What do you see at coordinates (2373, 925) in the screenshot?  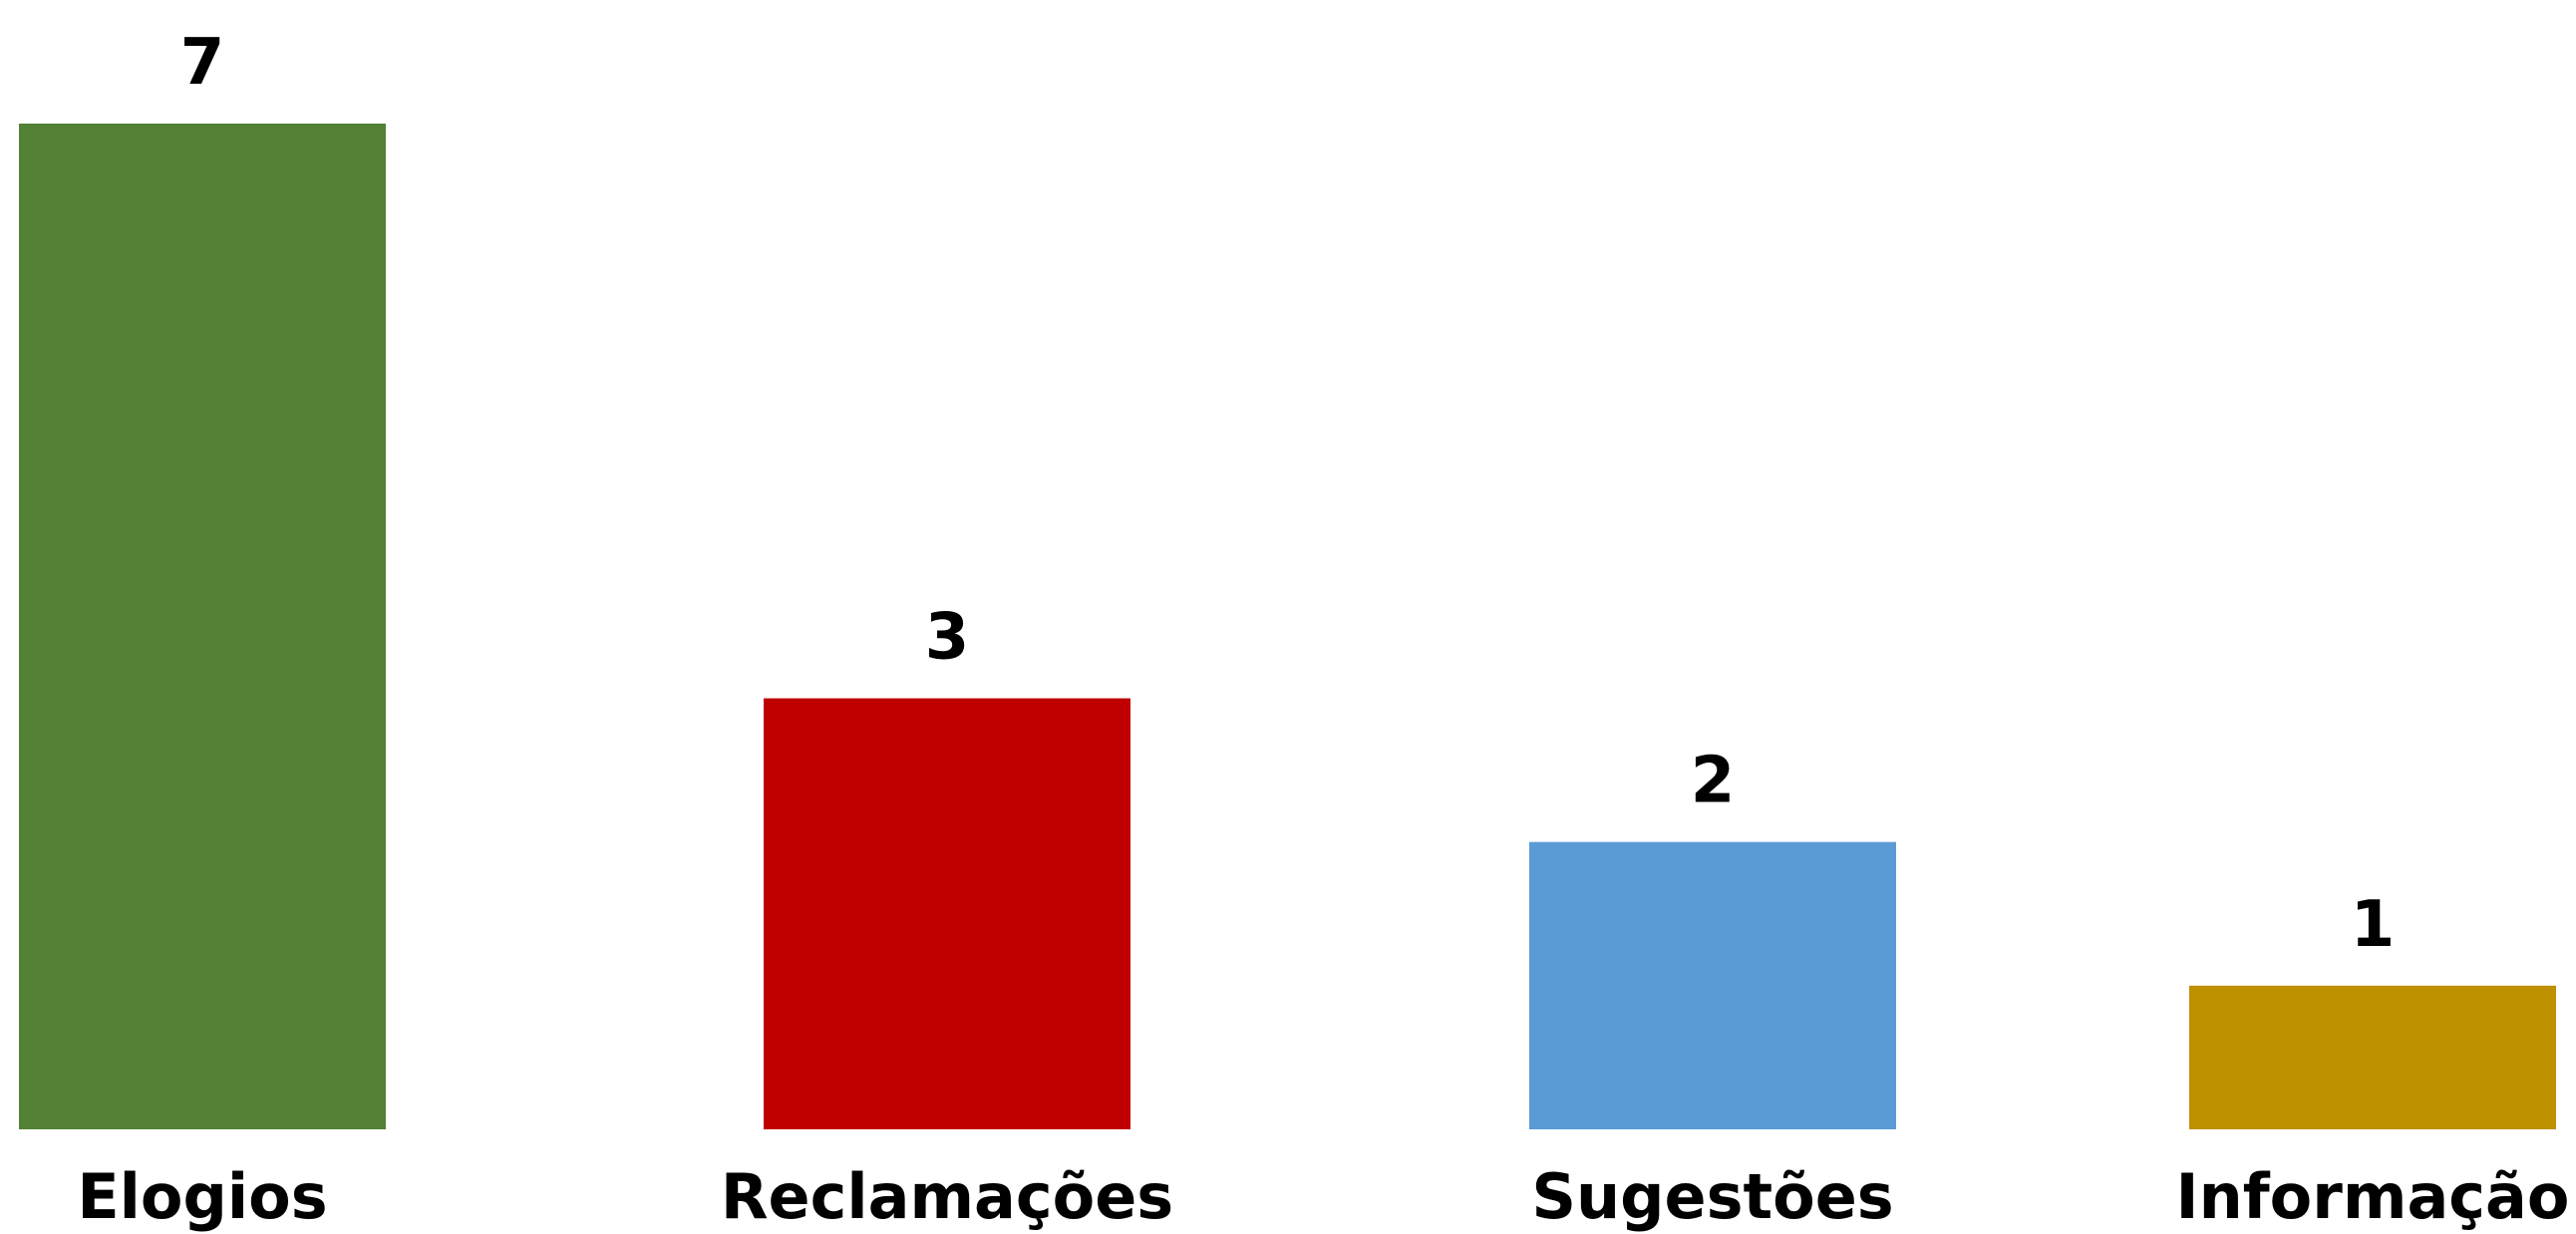 I see `value-label-informacao: 1` at bounding box center [2373, 925].